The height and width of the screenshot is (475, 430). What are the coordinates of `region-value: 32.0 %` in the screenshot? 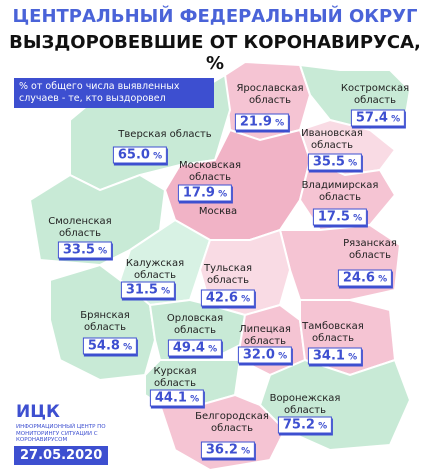 It's located at (265, 355).